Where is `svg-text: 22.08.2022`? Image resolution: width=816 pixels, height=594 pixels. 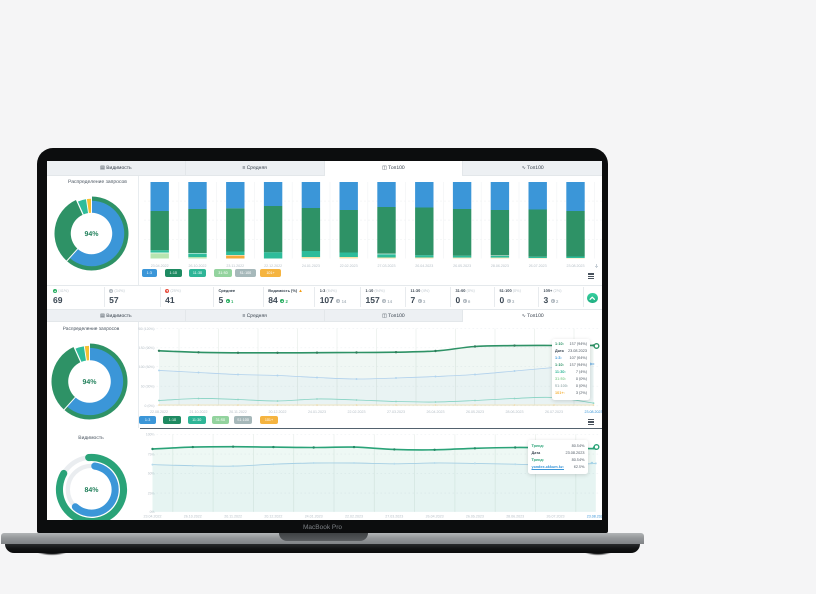
svg-text: 22.08.2022 is located at coordinates (159, 412).